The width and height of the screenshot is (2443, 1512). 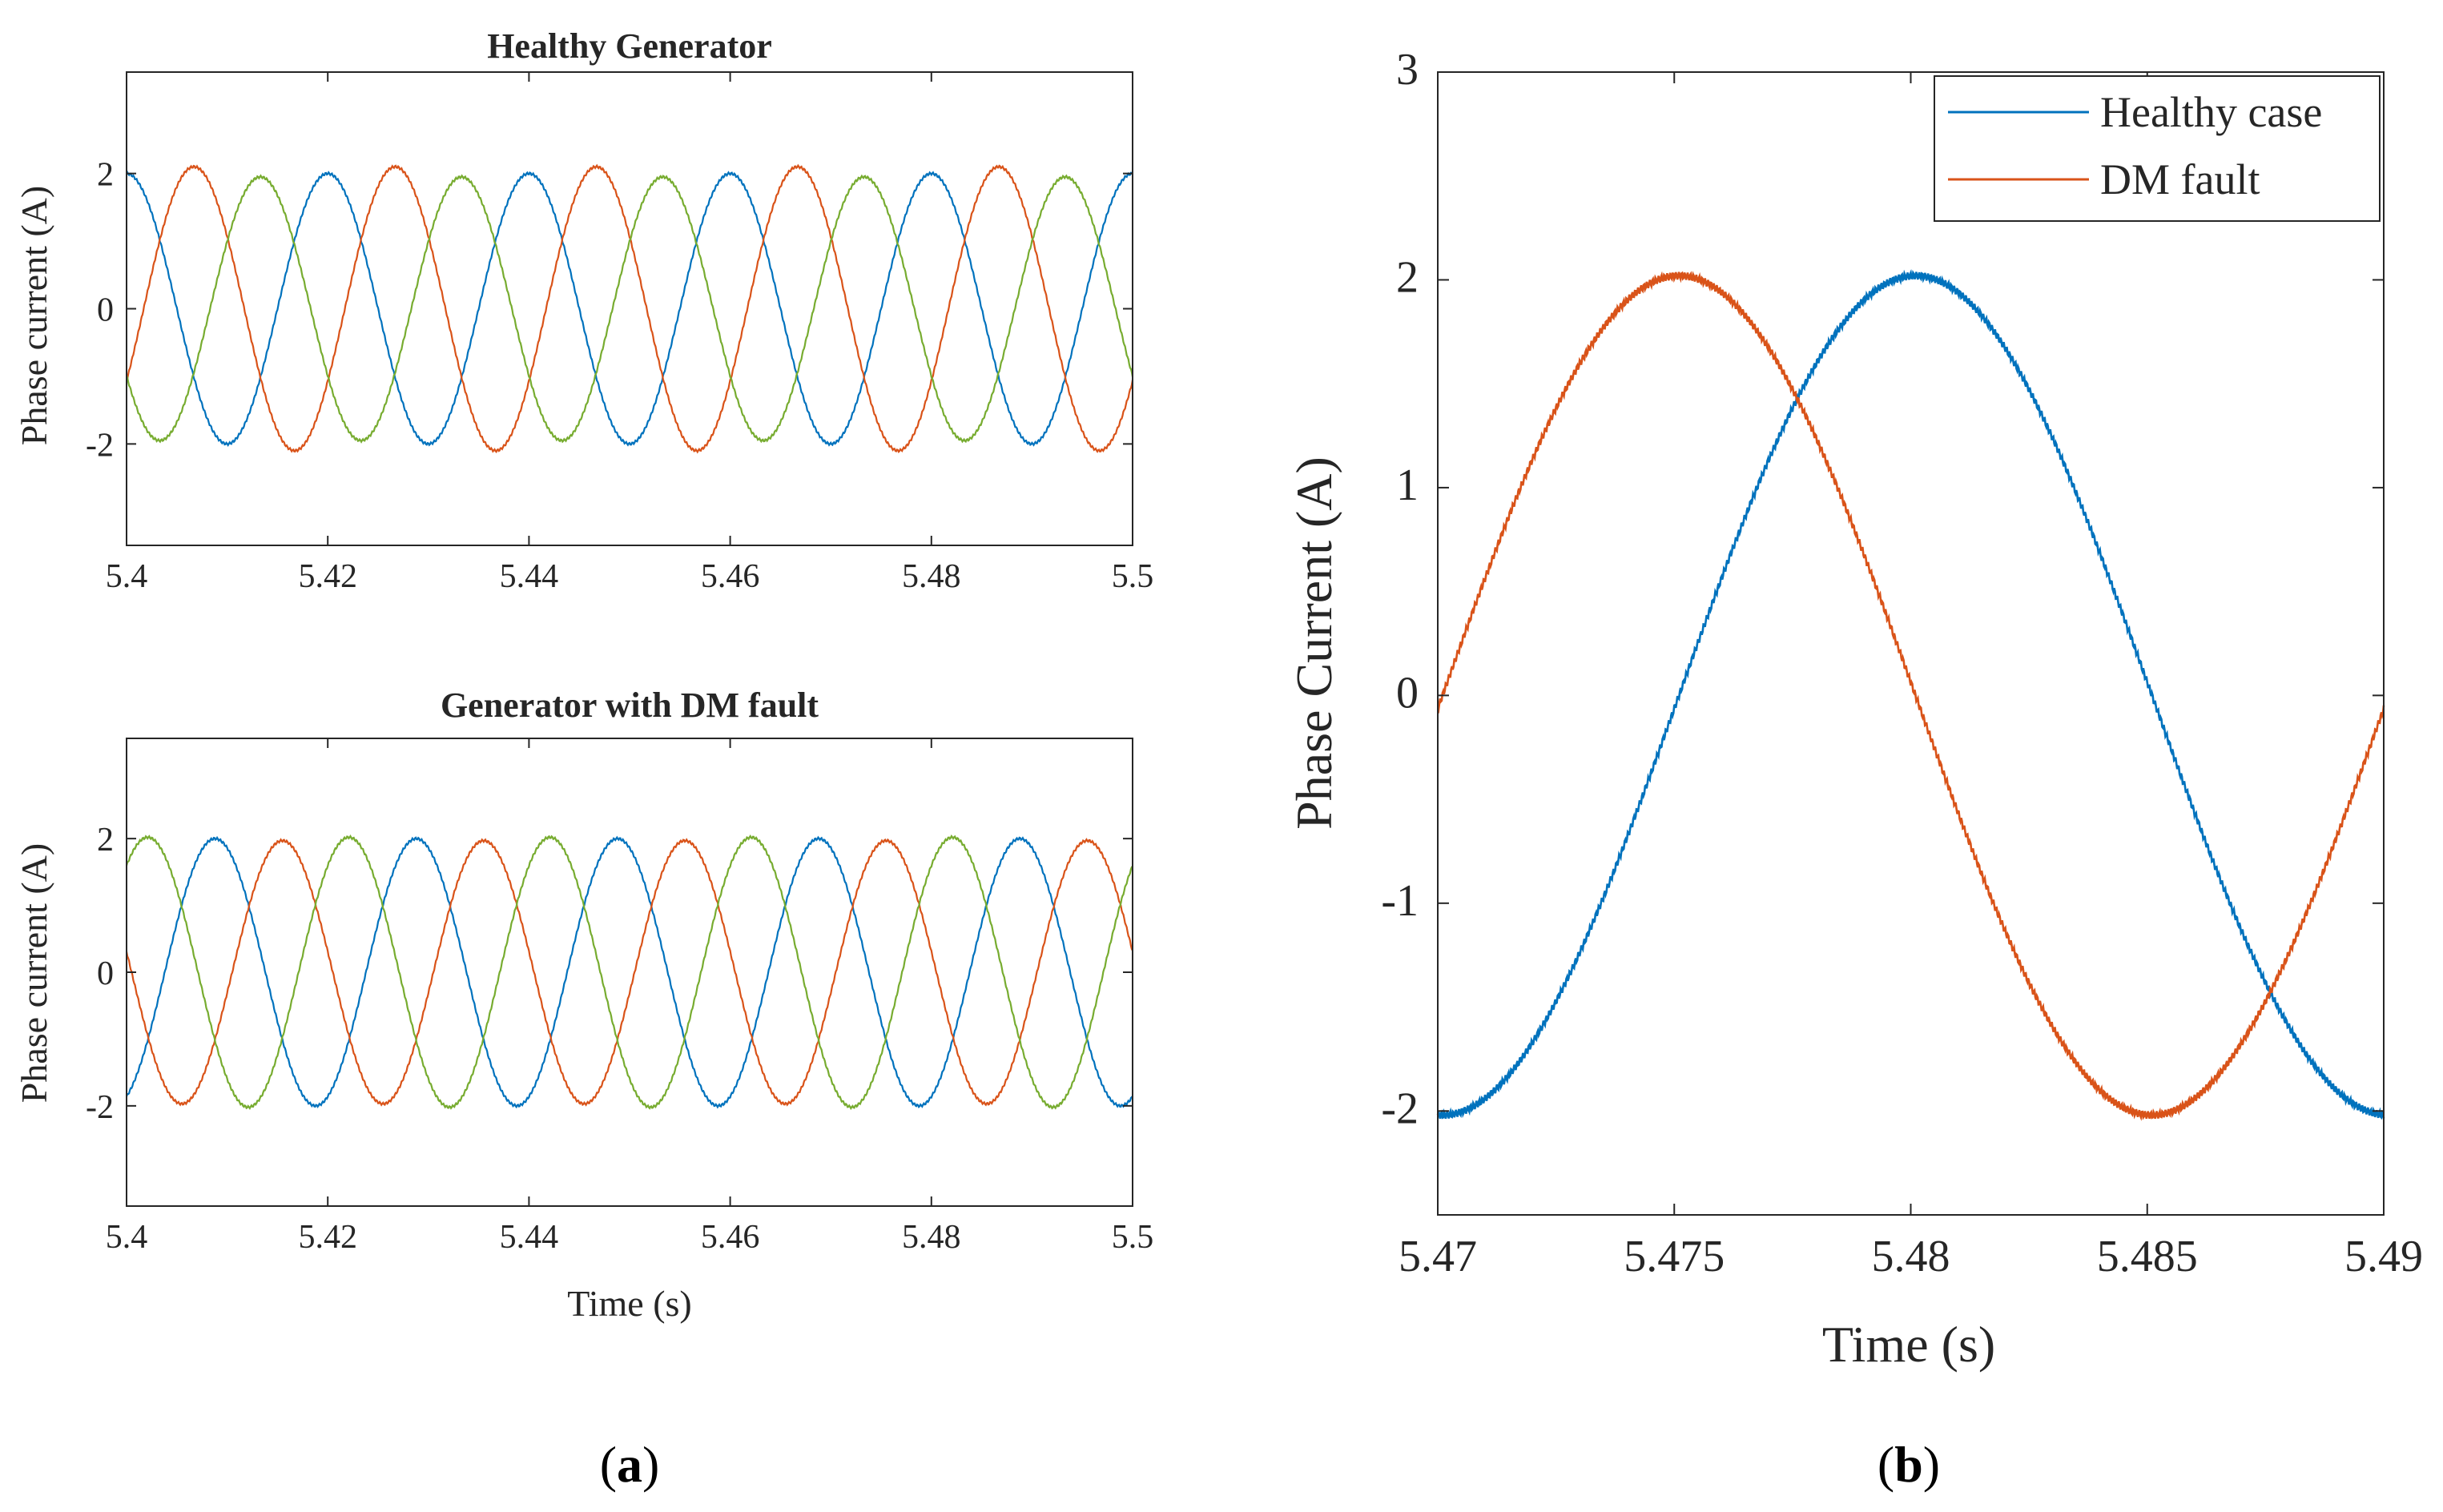 I want to click on panel-caption-a: (a), so click(x=630, y=1464).